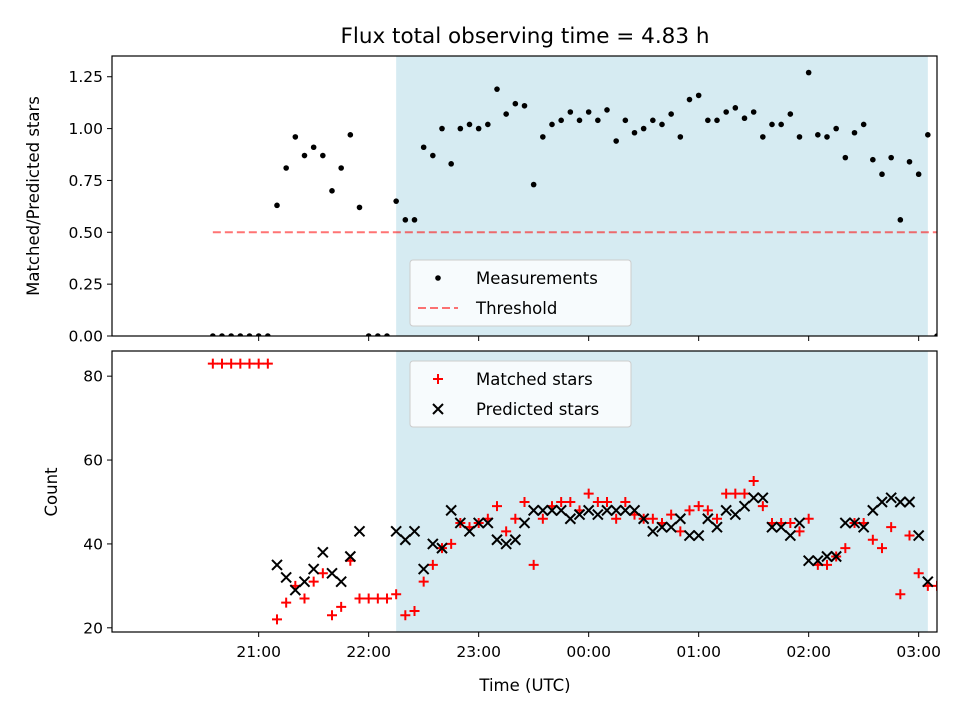  Describe the element at coordinates (537, 278) in the screenshot. I see `legend-label: Measurements` at that location.